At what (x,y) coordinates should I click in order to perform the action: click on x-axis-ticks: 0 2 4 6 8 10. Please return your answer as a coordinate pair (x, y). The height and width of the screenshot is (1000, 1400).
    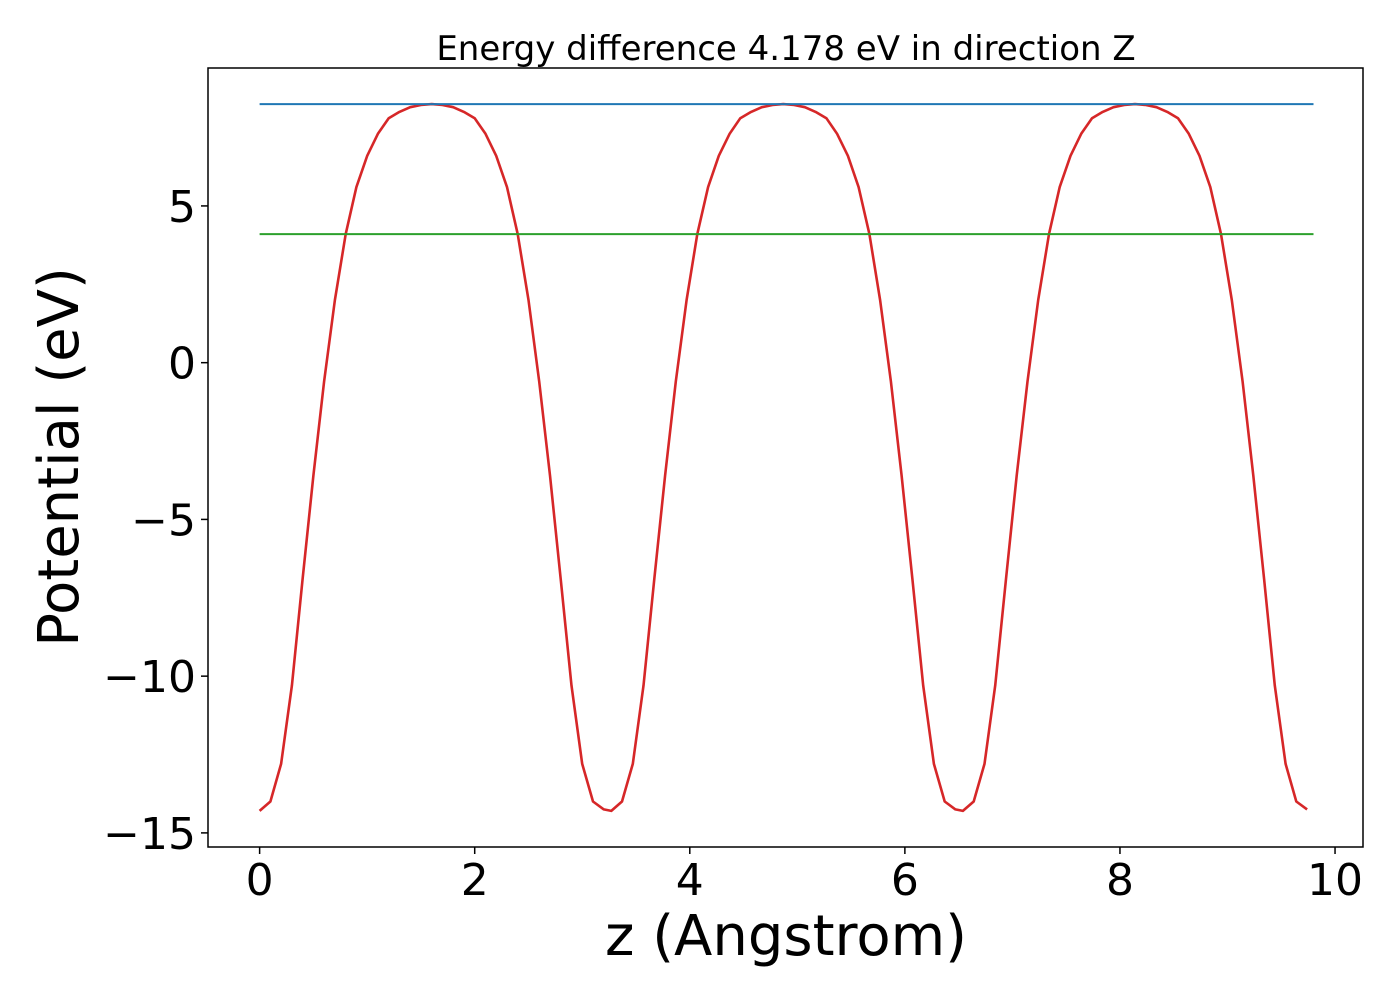
    Looking at the image, I should click on (804, 876).